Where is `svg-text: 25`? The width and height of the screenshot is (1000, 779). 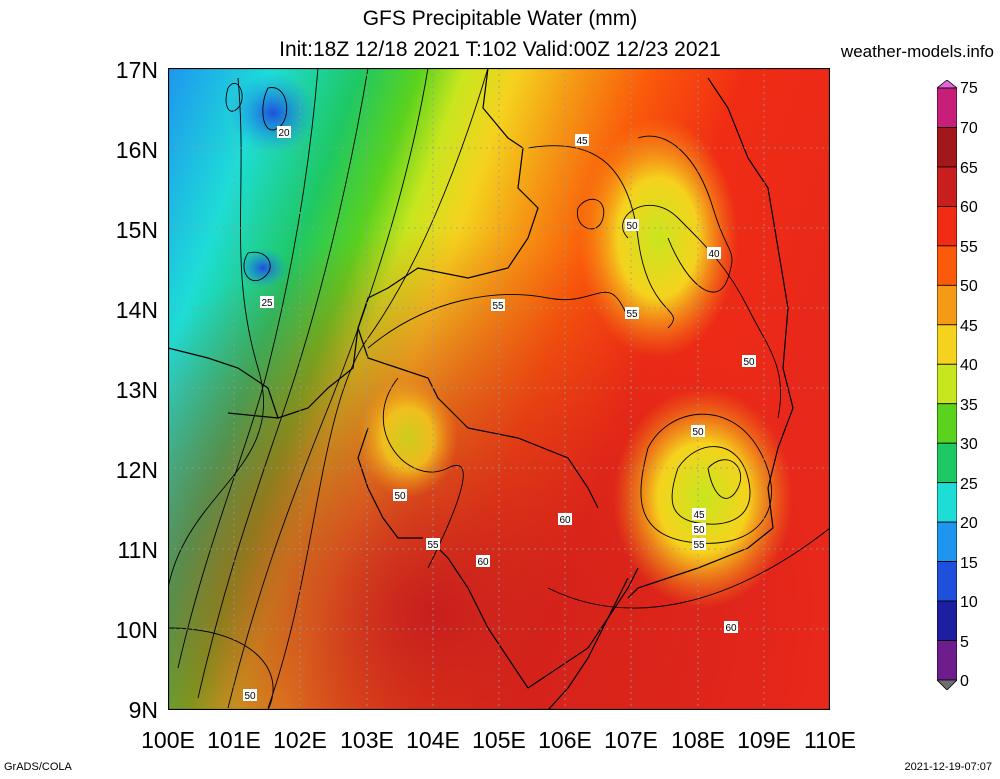 svg-text: 25 is located at coordinates (267, 303).